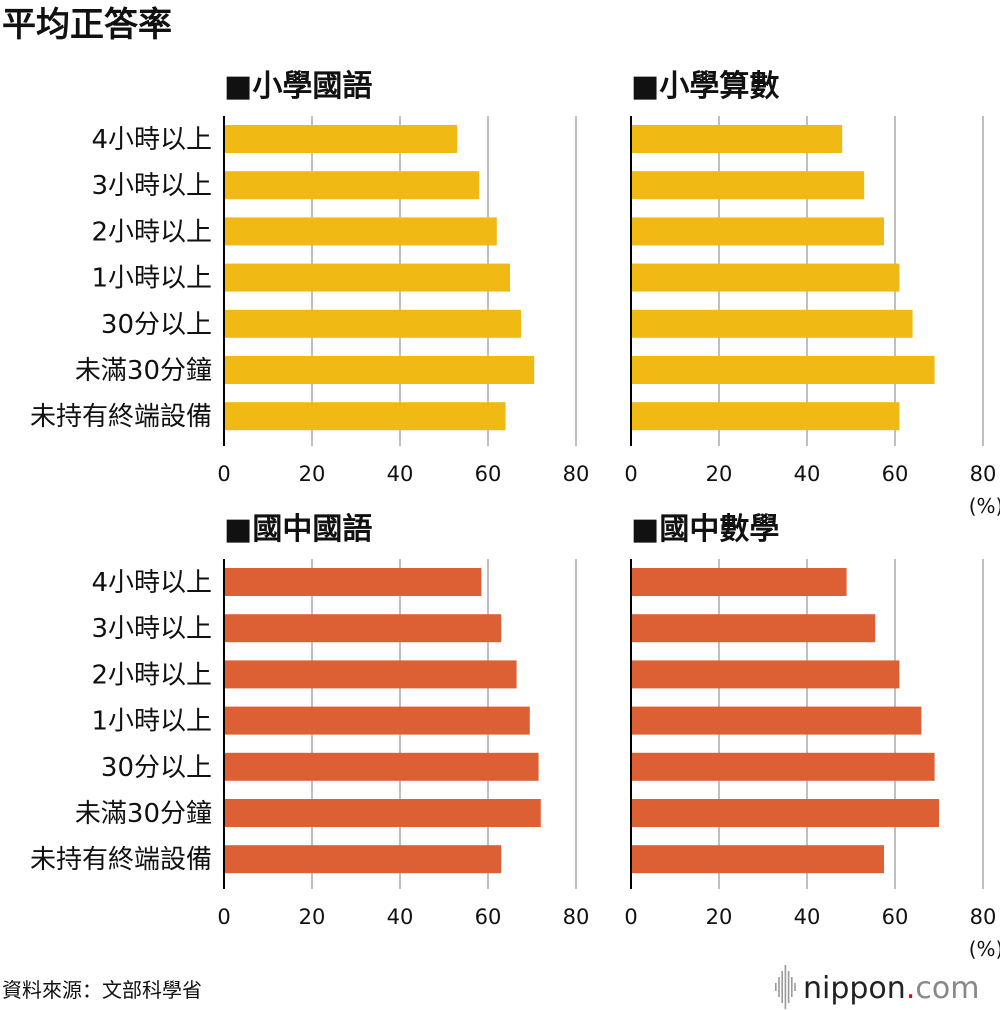 Image resolution: width=1000 pixels, height=1010 pixels. I want to click on source-note: 資料來源：文部科學省, so click(102, 990).